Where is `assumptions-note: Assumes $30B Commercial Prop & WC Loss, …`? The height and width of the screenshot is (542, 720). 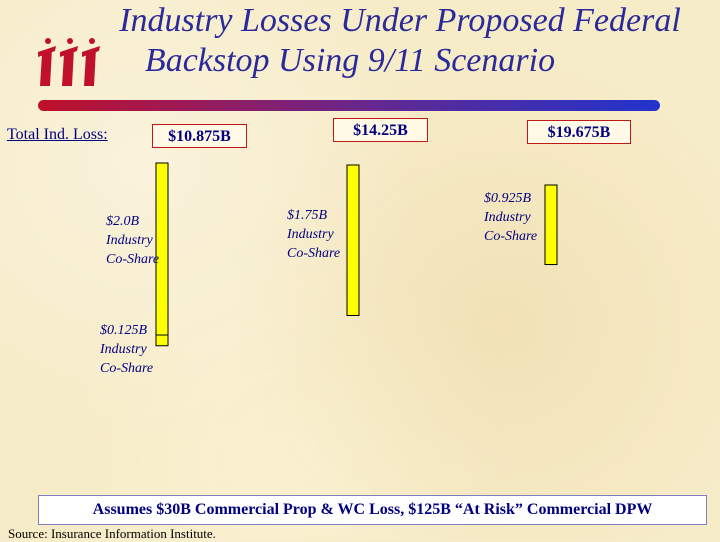
assumptions-note: Assumes $30B Commercial Prop & WC Loss, … is located at coordinates (372, 510).